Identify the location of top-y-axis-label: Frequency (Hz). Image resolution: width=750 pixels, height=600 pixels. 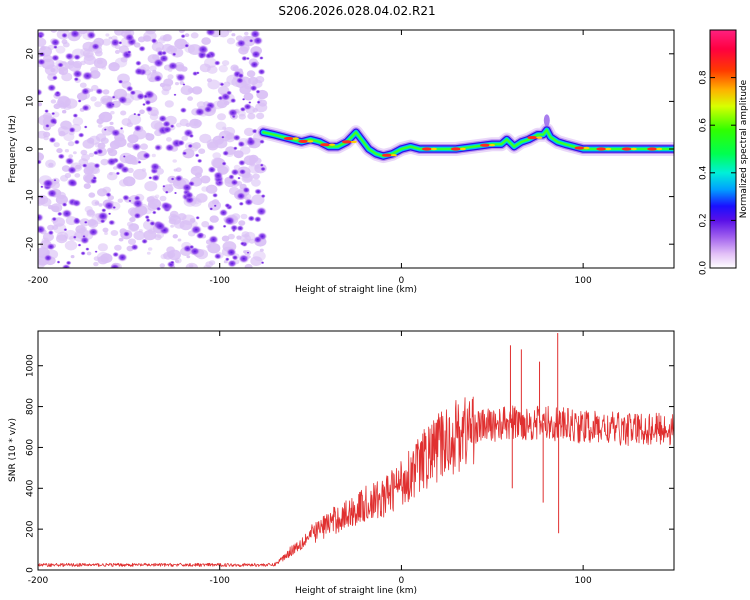
(13, 149).